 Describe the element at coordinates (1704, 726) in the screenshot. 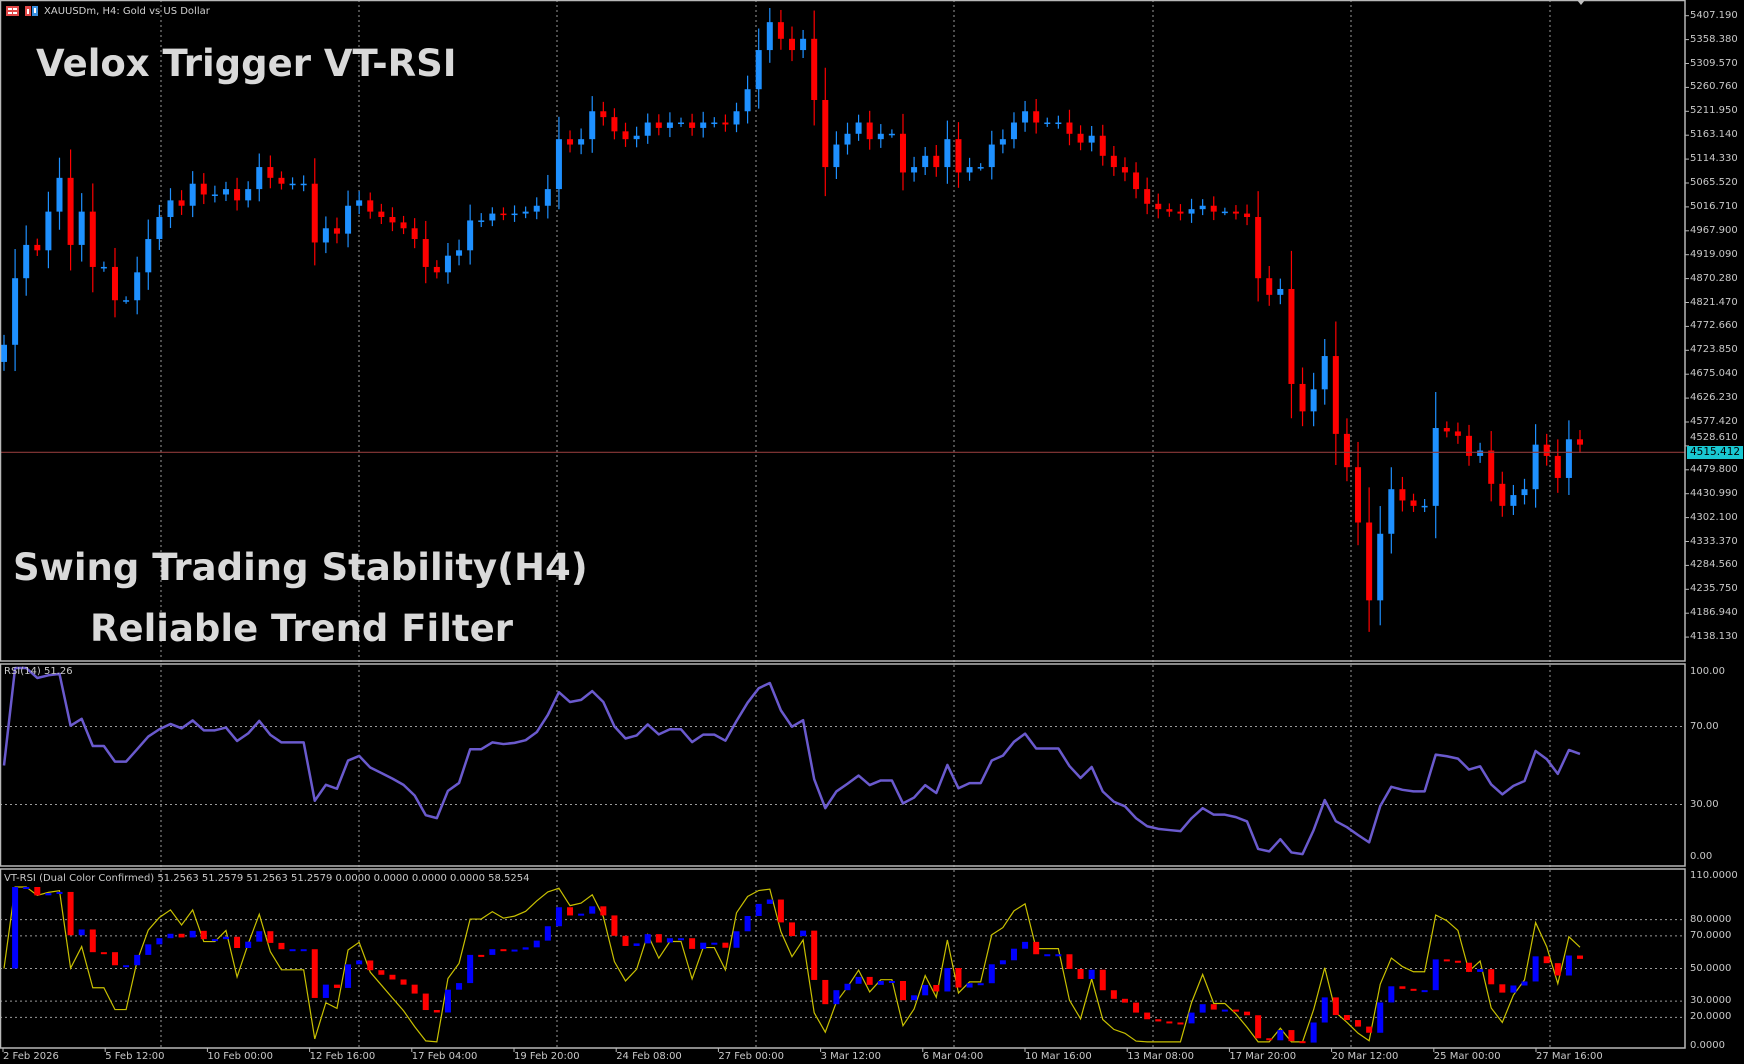

I see `rsi-axis-label: 70.00` at that location.